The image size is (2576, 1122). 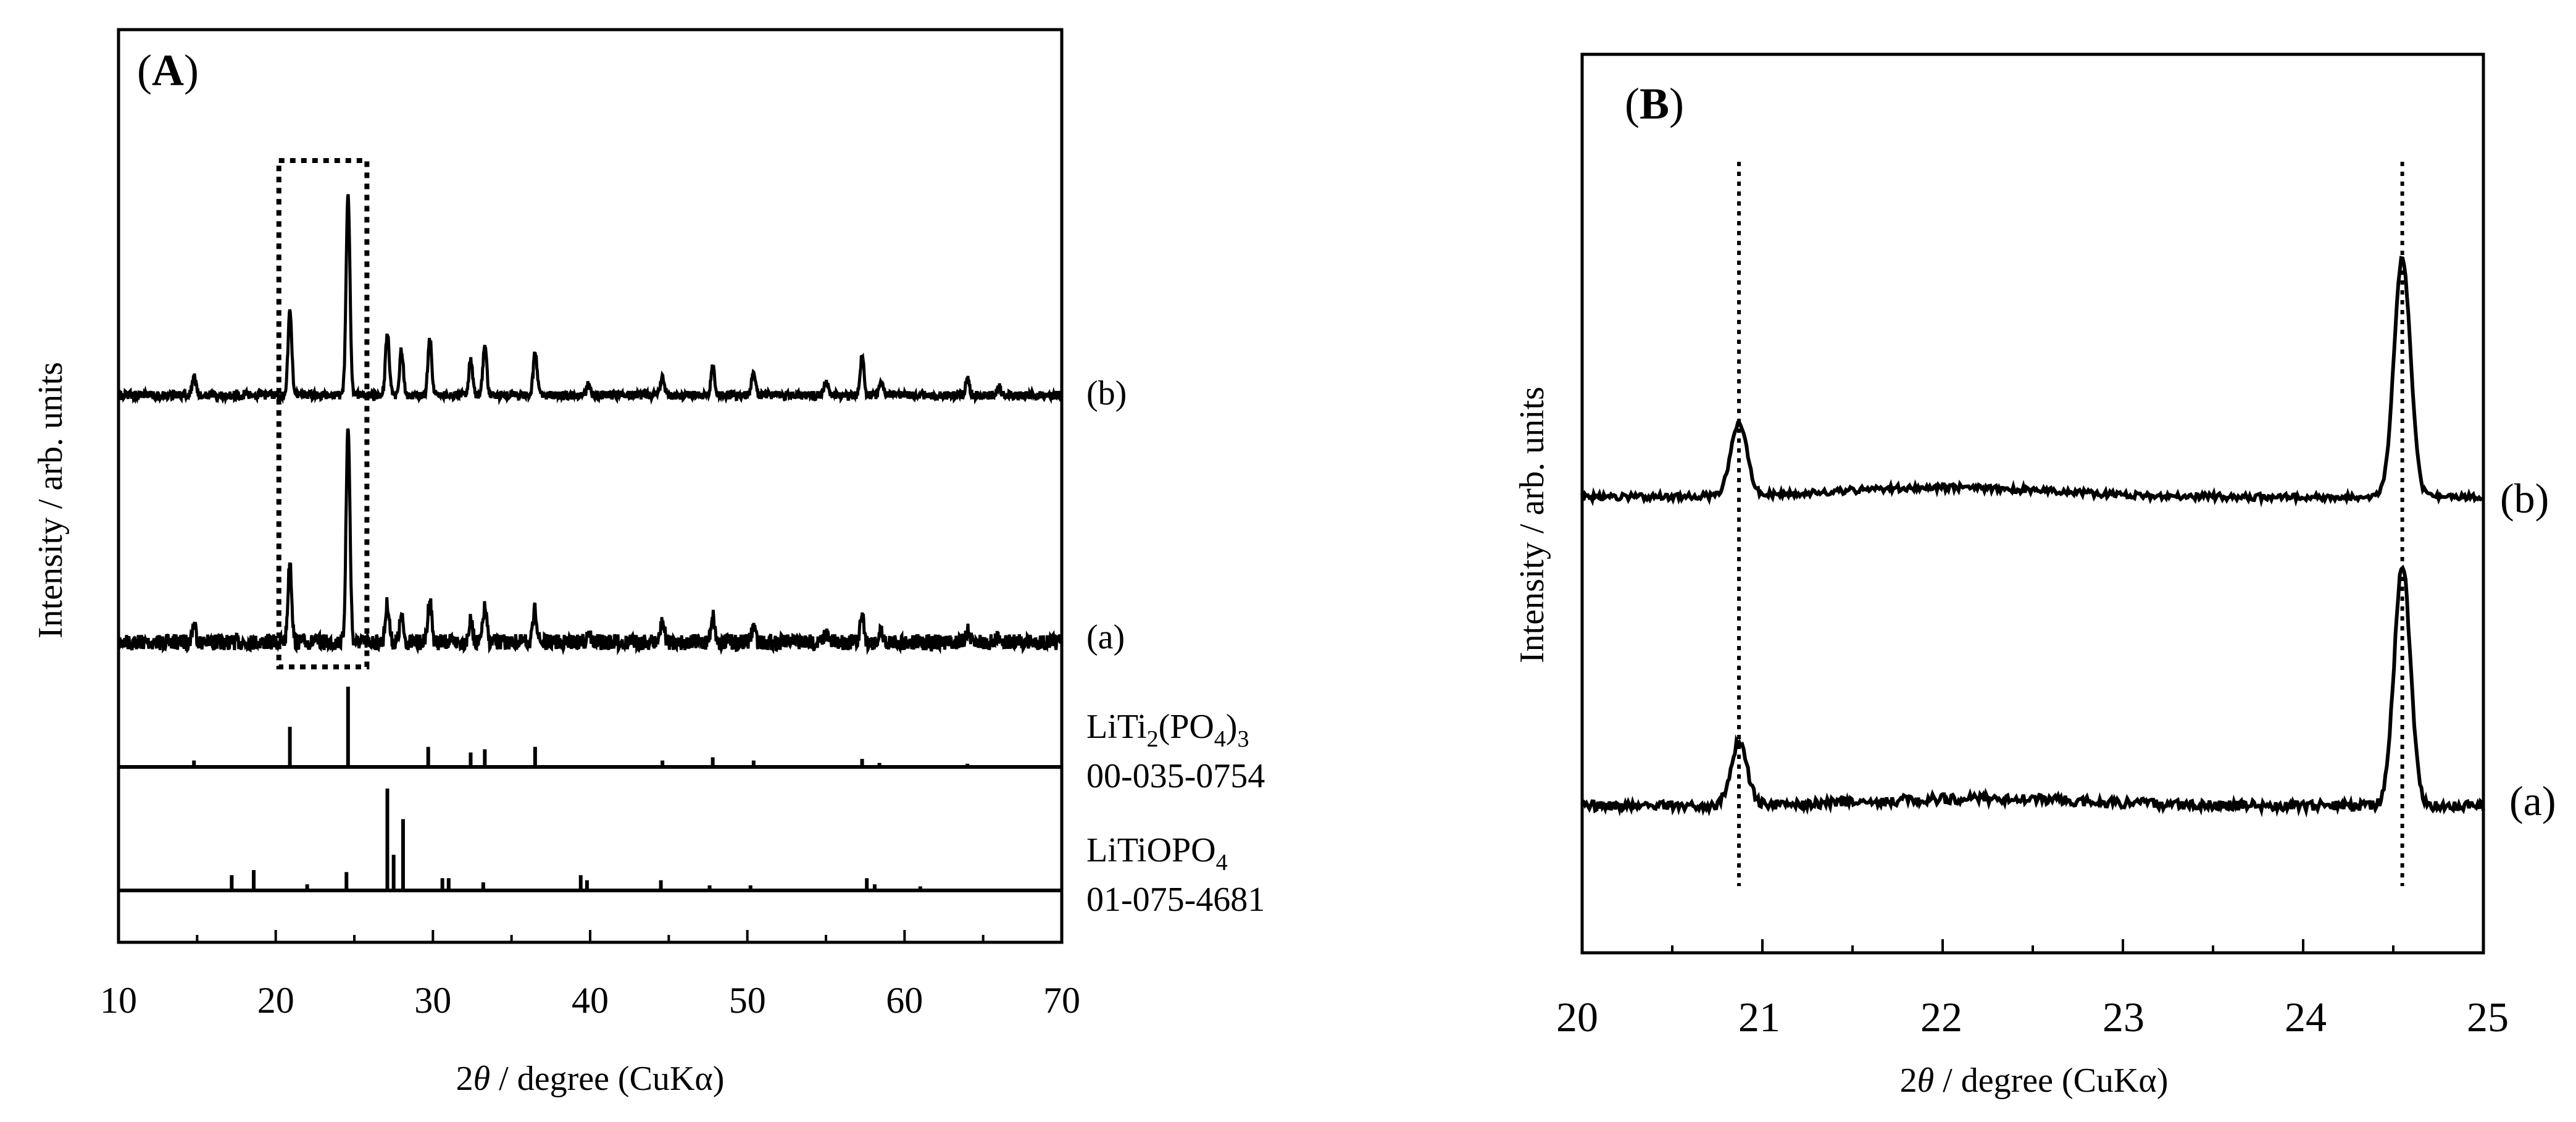 What do you see at coordinates (1106, 393) in the screenshot?
I see `series-label-b: (b)` at bounding box center [1106, 393].